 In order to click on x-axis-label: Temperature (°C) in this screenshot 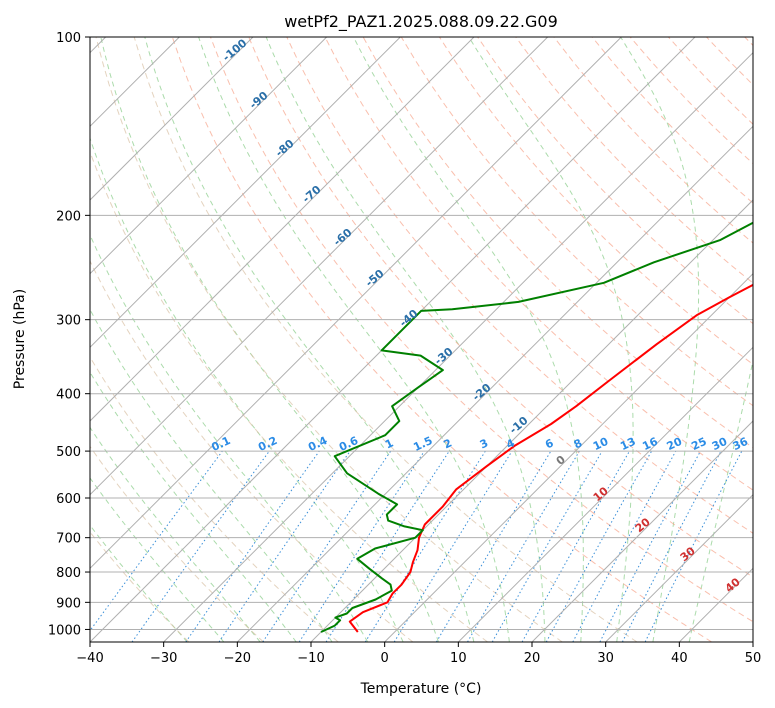, I will do `click(421, 689)`.